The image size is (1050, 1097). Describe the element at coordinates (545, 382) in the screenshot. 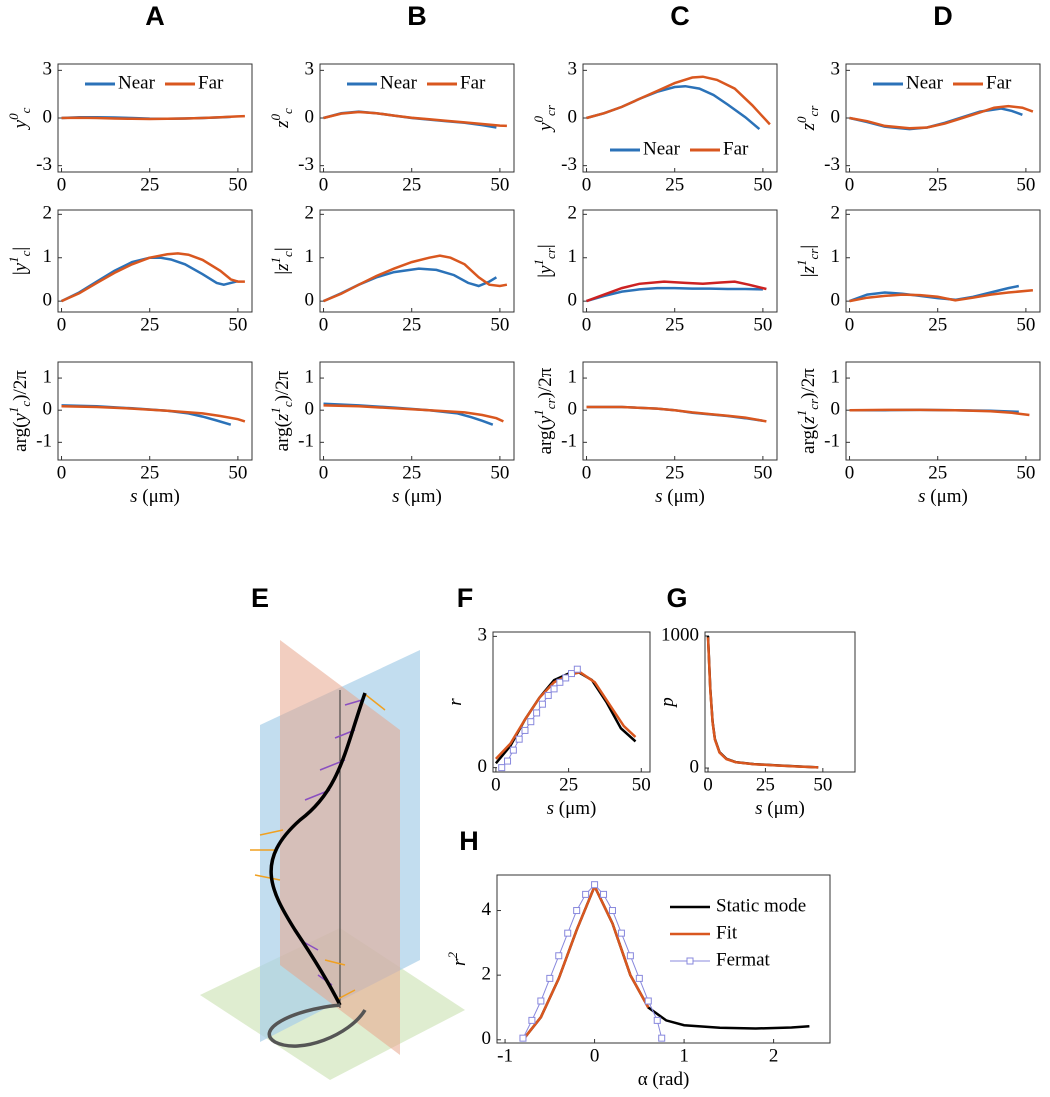

I see `y-axis-label-part: )/2π` at that location.